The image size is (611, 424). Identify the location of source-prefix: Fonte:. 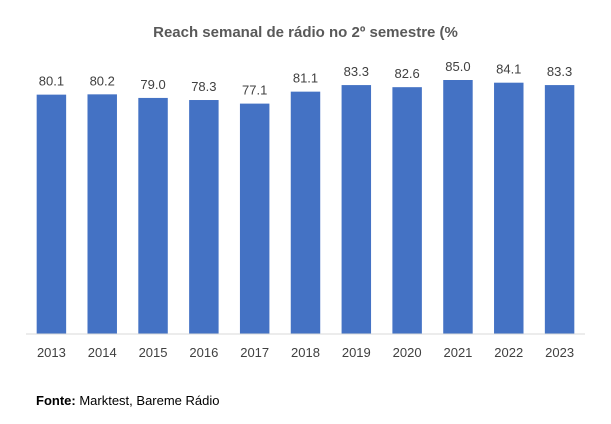
(56, 400).